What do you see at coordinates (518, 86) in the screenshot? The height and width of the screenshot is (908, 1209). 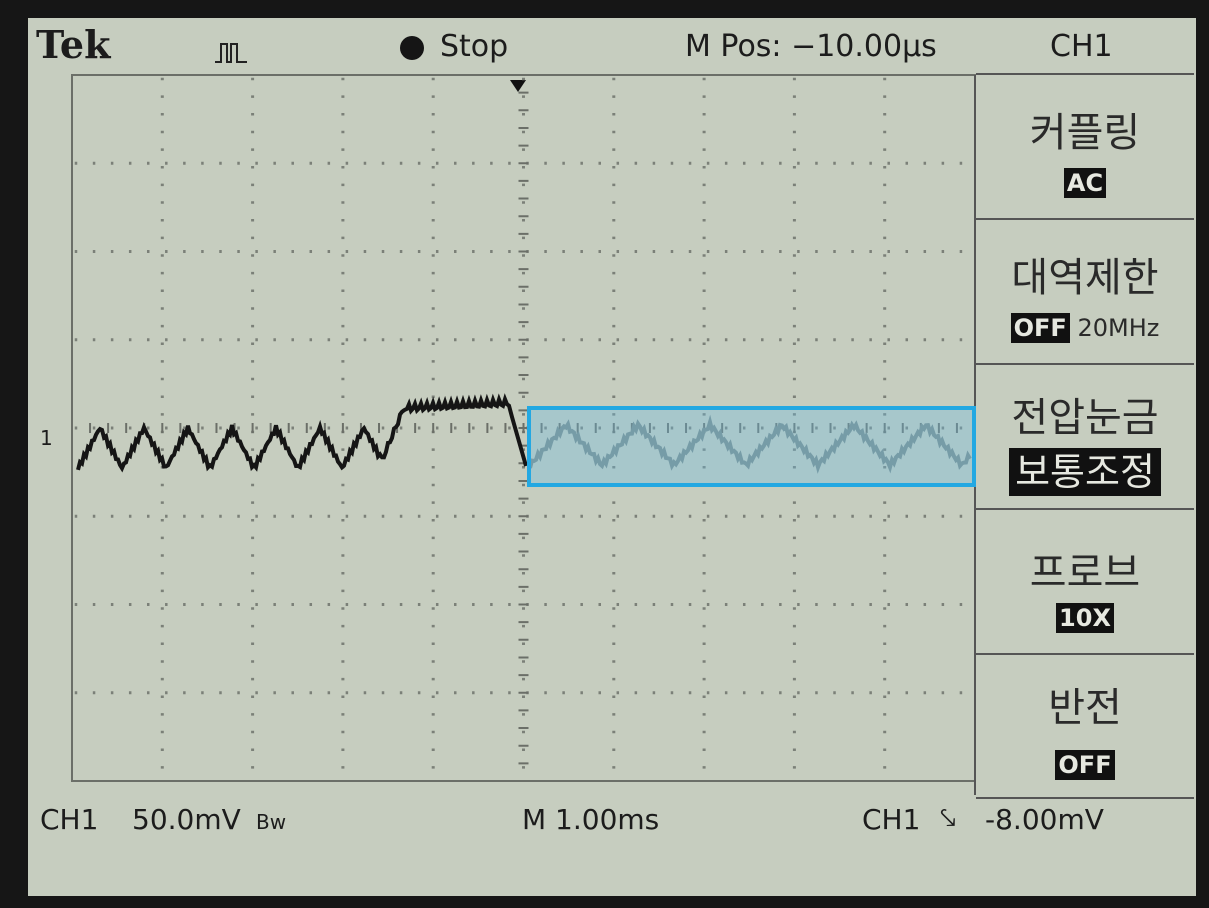 I see `trigger-position` at bounding box center [518, 86].